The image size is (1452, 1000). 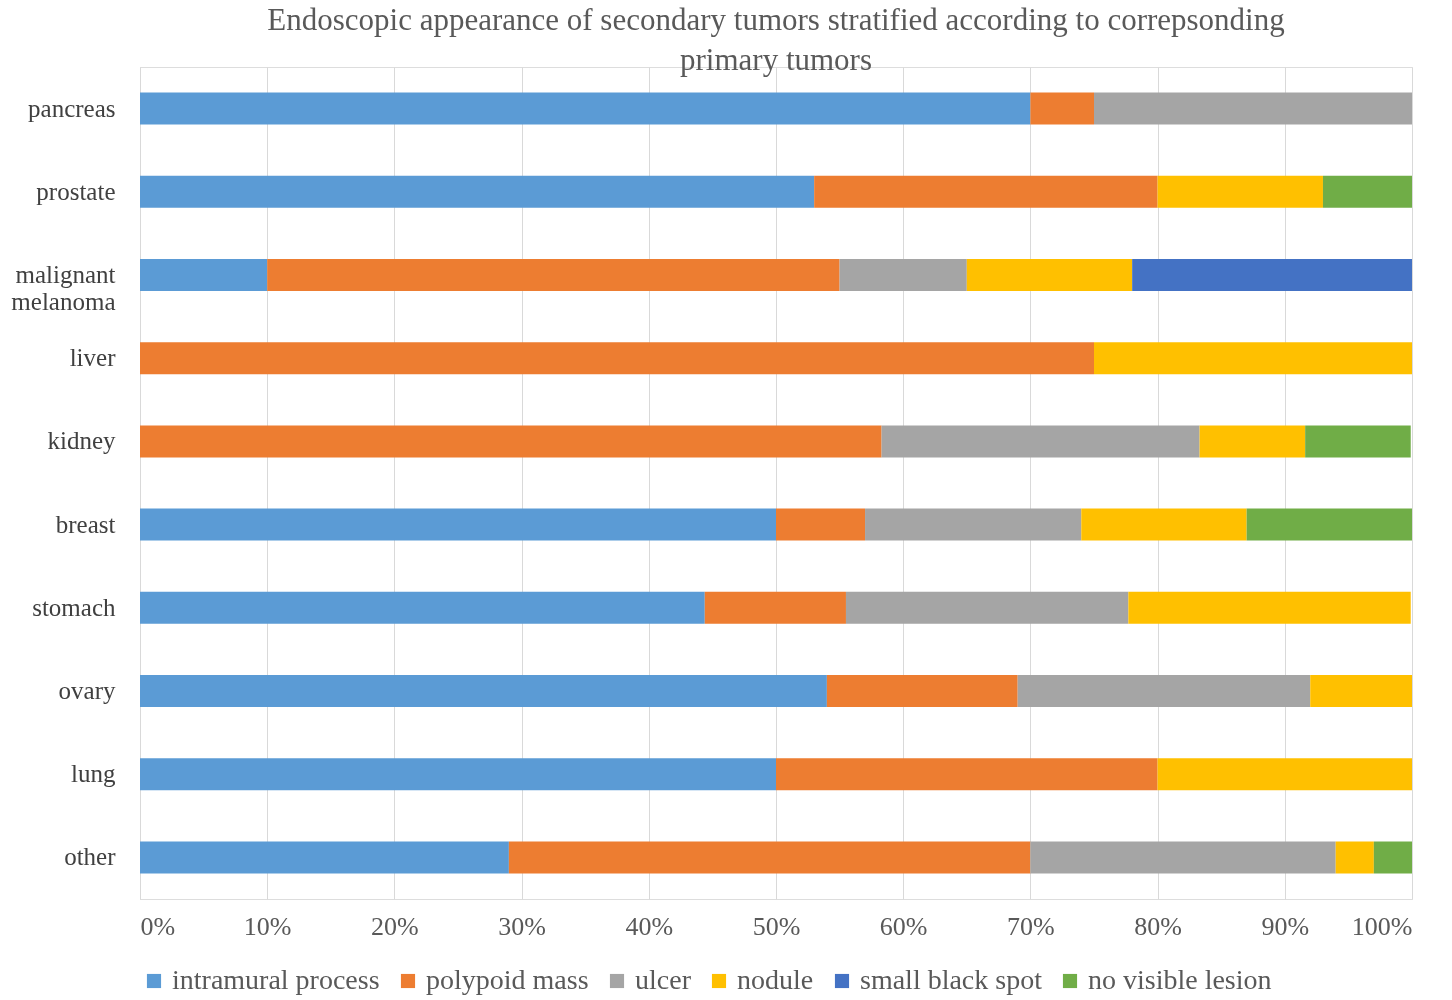 What do you see at coordinates (276, 979) in the screenshot?
I see `legend-label: intramural process` at bounding box center [276, 979].